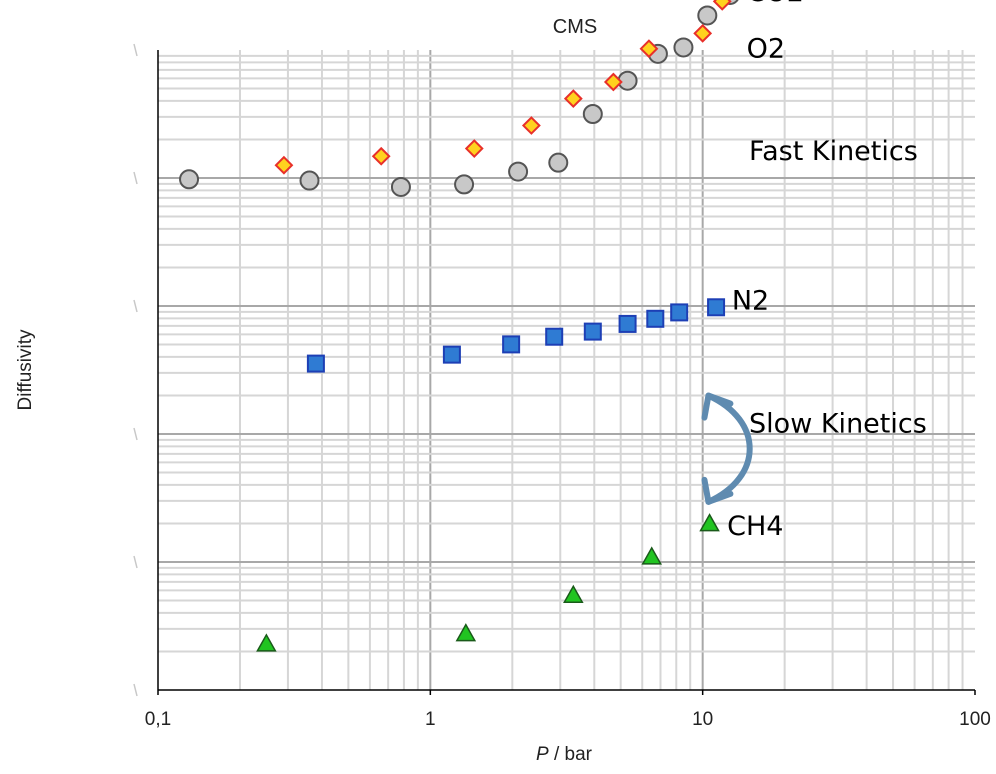  What do you see at coordinates (833, 151) in the screenshot?
I see `annotation-label: Fast Kinetics` at bounding box center [833, 151].